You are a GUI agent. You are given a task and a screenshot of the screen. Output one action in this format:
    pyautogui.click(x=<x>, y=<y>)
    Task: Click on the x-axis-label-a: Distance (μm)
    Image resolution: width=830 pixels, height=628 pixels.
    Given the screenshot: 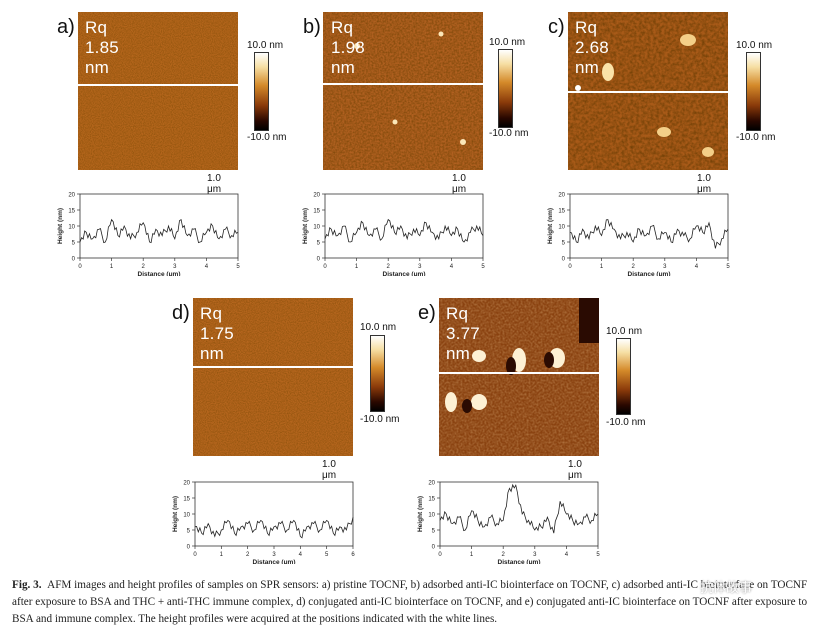 What is the action you would take?
    pyautogui.click(x=159, y=273)
    